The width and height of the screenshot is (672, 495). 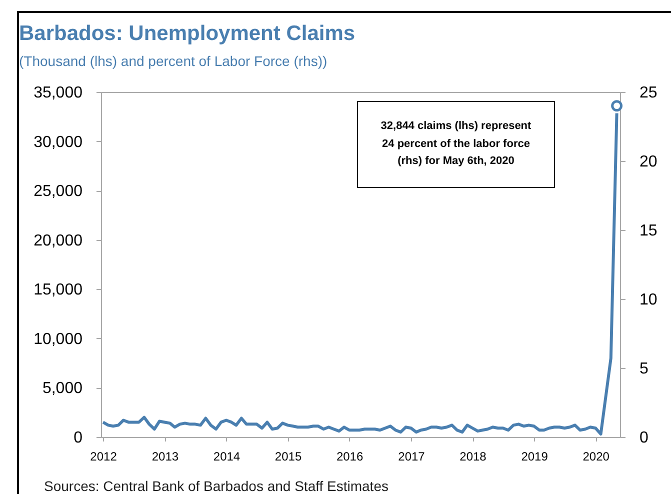 What do you see at coordinates (173, 61) in the screenshot?
I see `chart-subtitle: (Thousand (lhs) and percent of Labor Force (rhs))` at bounding box center [173, 61].